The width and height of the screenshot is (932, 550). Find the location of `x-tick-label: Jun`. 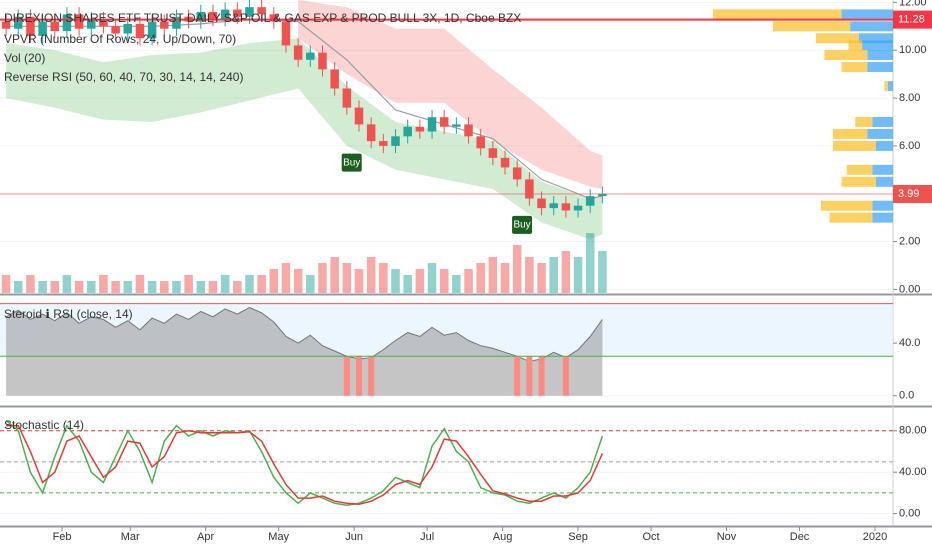

x-tick-label: Jun is located at coordinates (354, 537).